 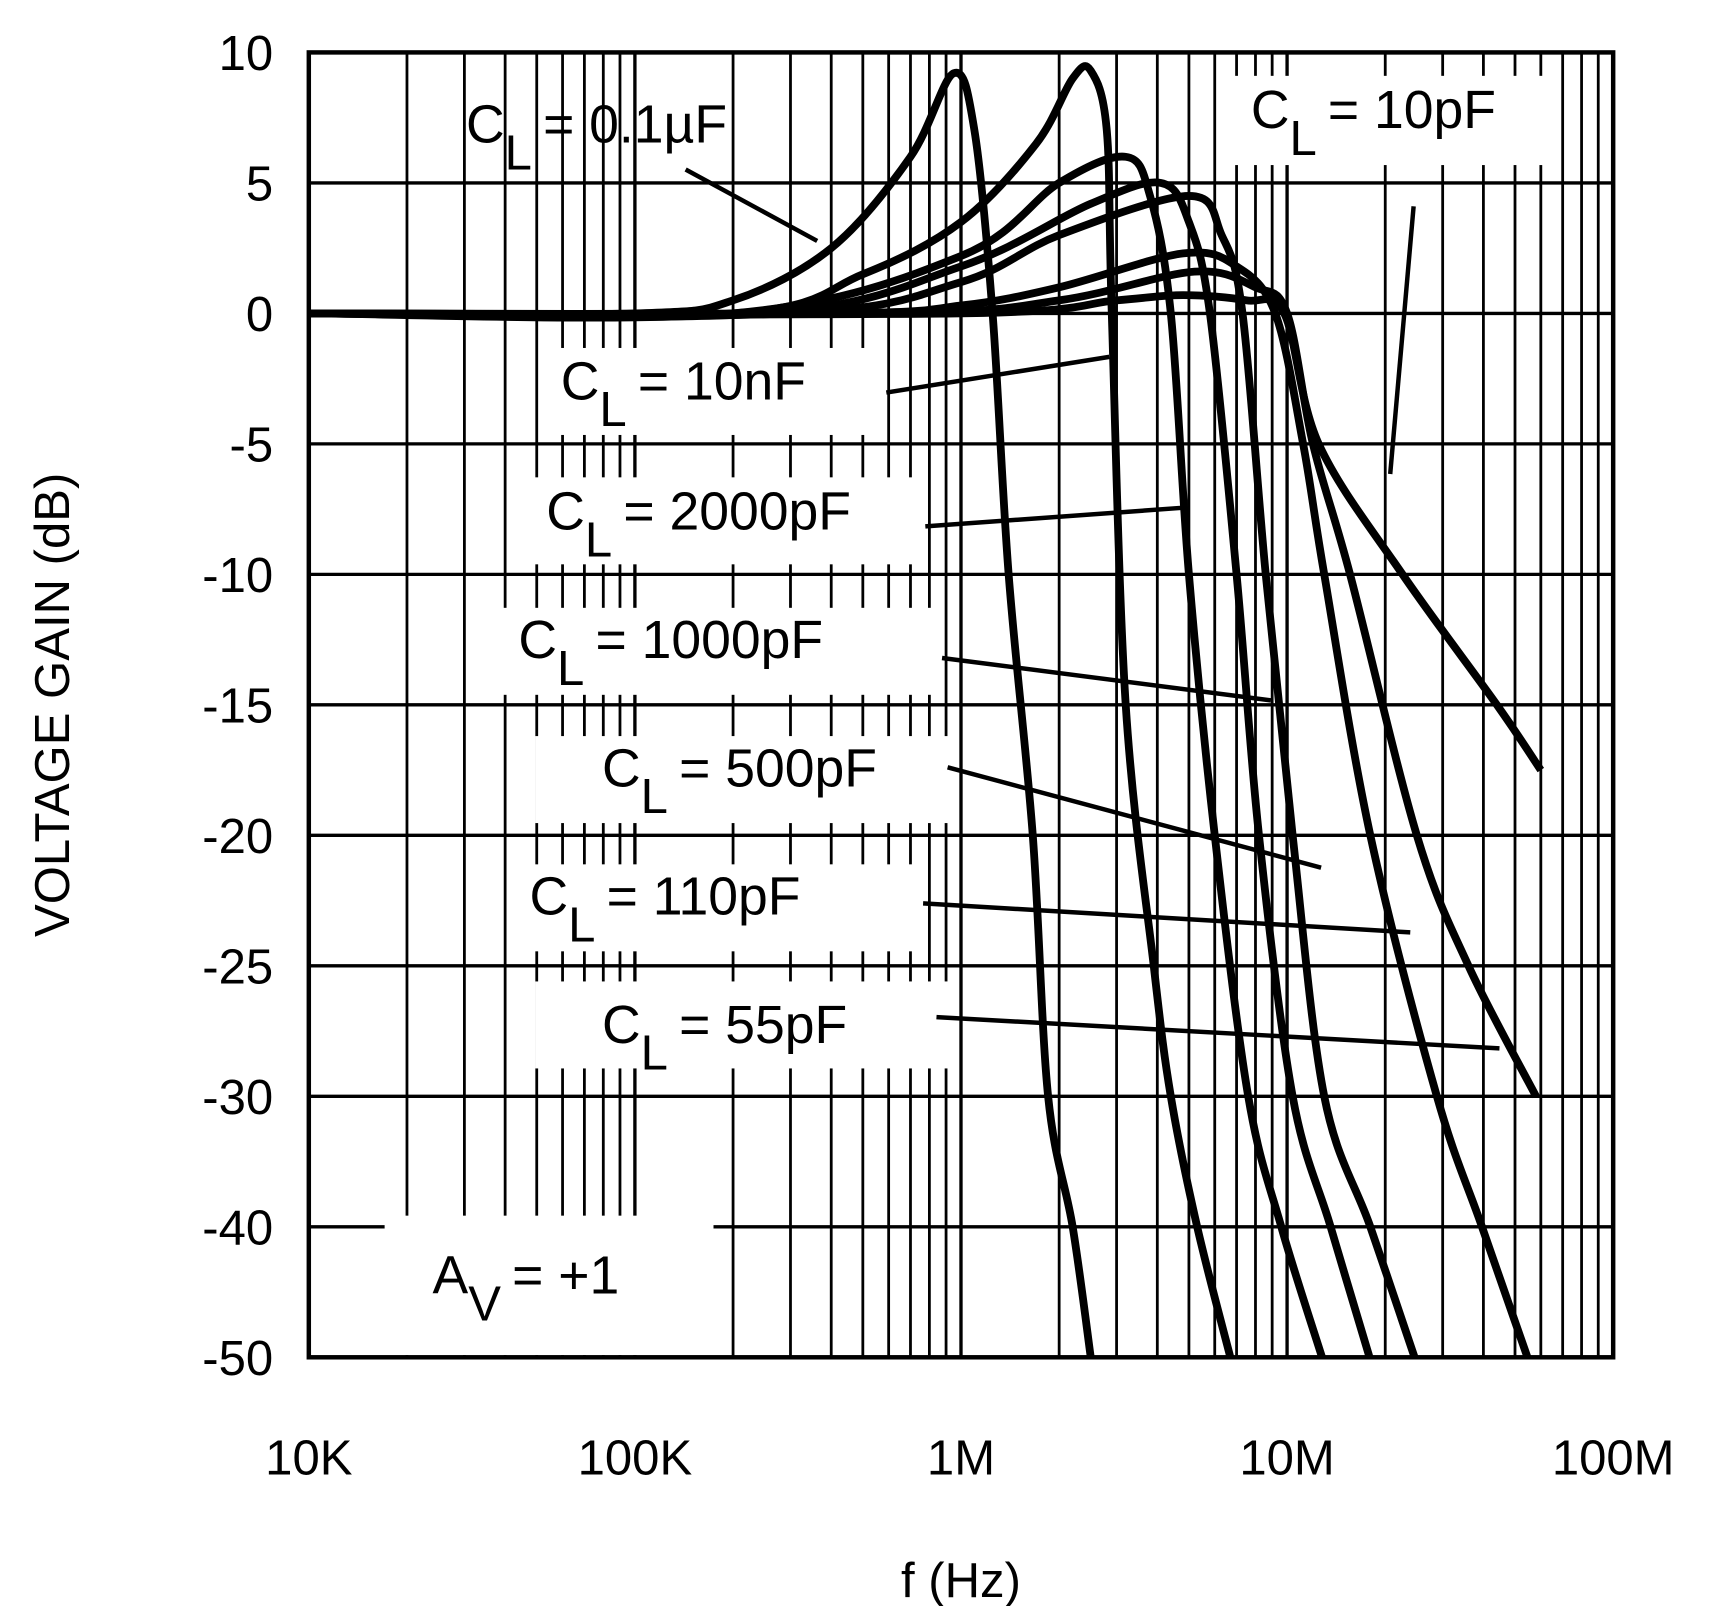 I want to click on label-value: = 110pF, so click(x=704, y=897).